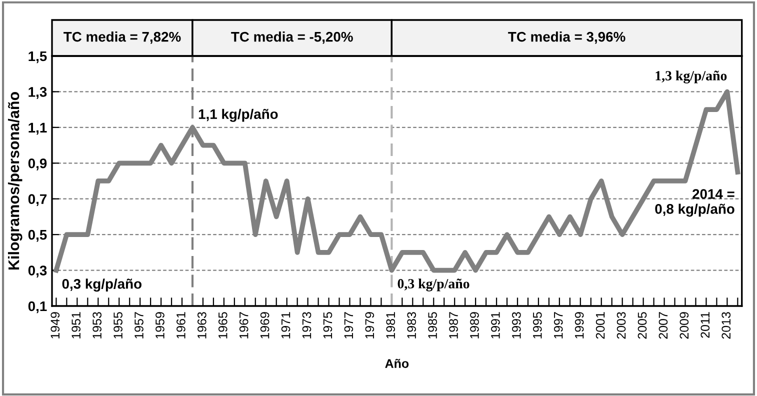  Describe the element at coordinates (37, 236) in the screenshot. I see `y-tick-label: 0,5` at that location.